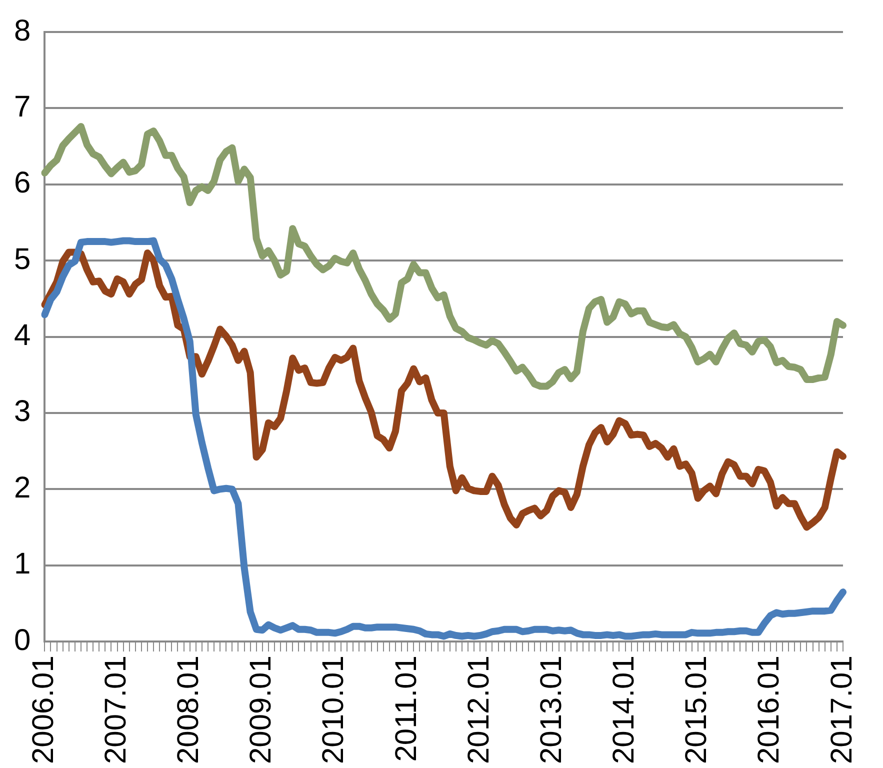  What do you see at coordinates (22, 487) in the screenshot?
I see `y-tick-label: 2` at bounding box center [22, 487].